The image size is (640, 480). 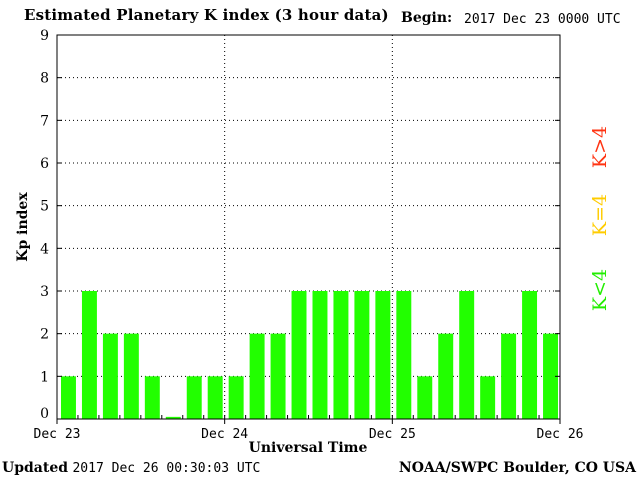 I want to click on y-axis-label: Kp index, so click(x=23, y=227).